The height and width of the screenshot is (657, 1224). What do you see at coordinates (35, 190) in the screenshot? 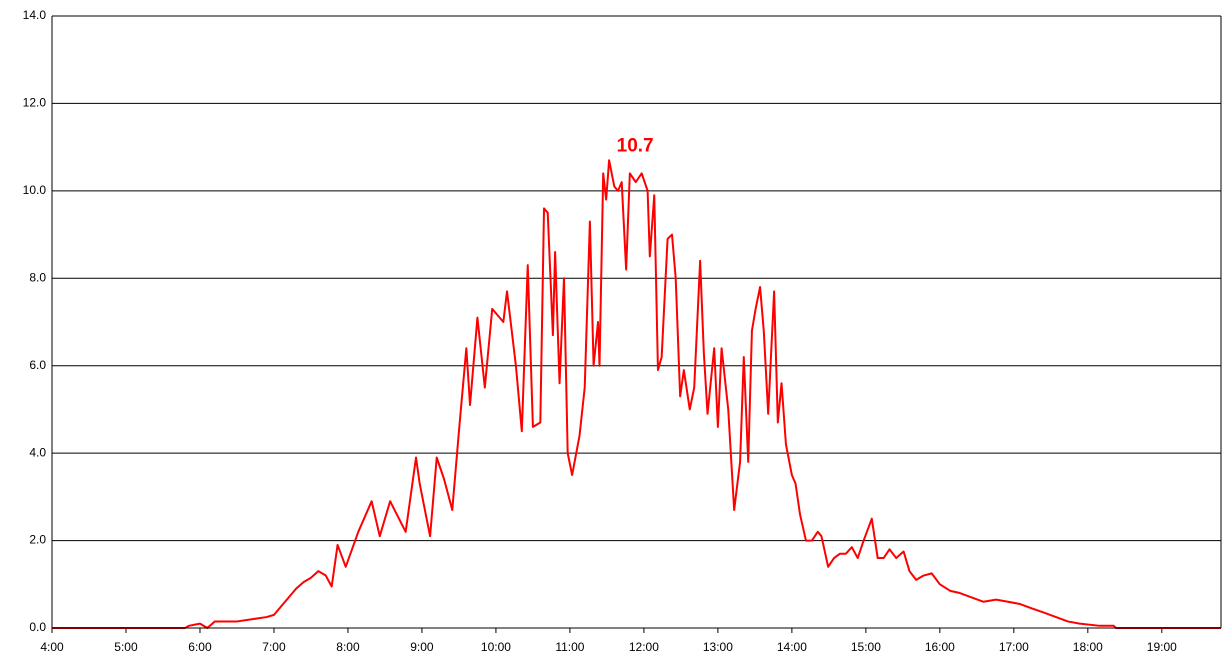
I see `y-tick-label: 10.0` at bounding box center [35, 190].